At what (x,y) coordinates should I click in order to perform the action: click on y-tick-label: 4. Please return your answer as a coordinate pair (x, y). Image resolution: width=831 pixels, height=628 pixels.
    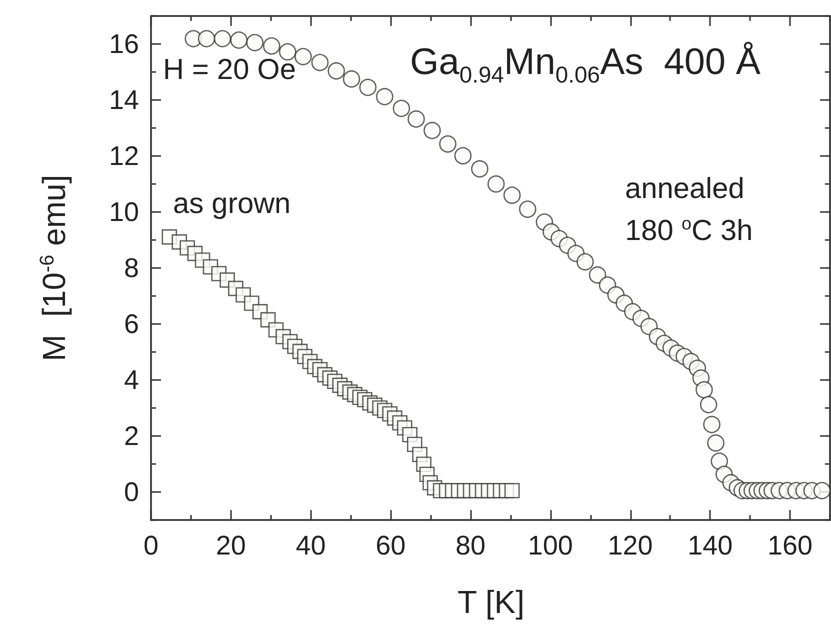
    Looking at the image, I should click on (131, 380).